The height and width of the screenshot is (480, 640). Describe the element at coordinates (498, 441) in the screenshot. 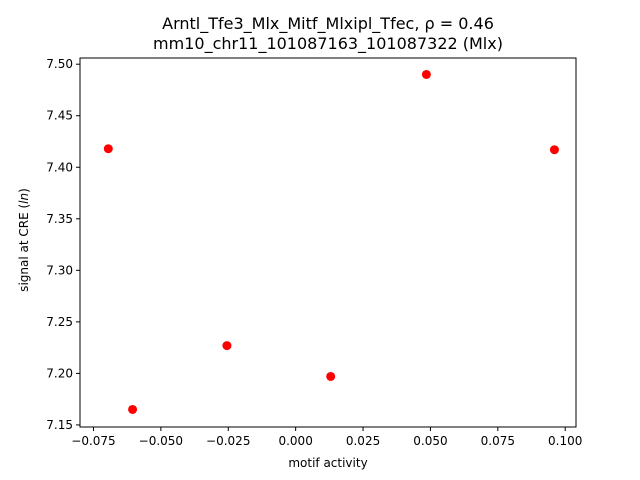

I see `x-tick-label: 0.075` at that location.